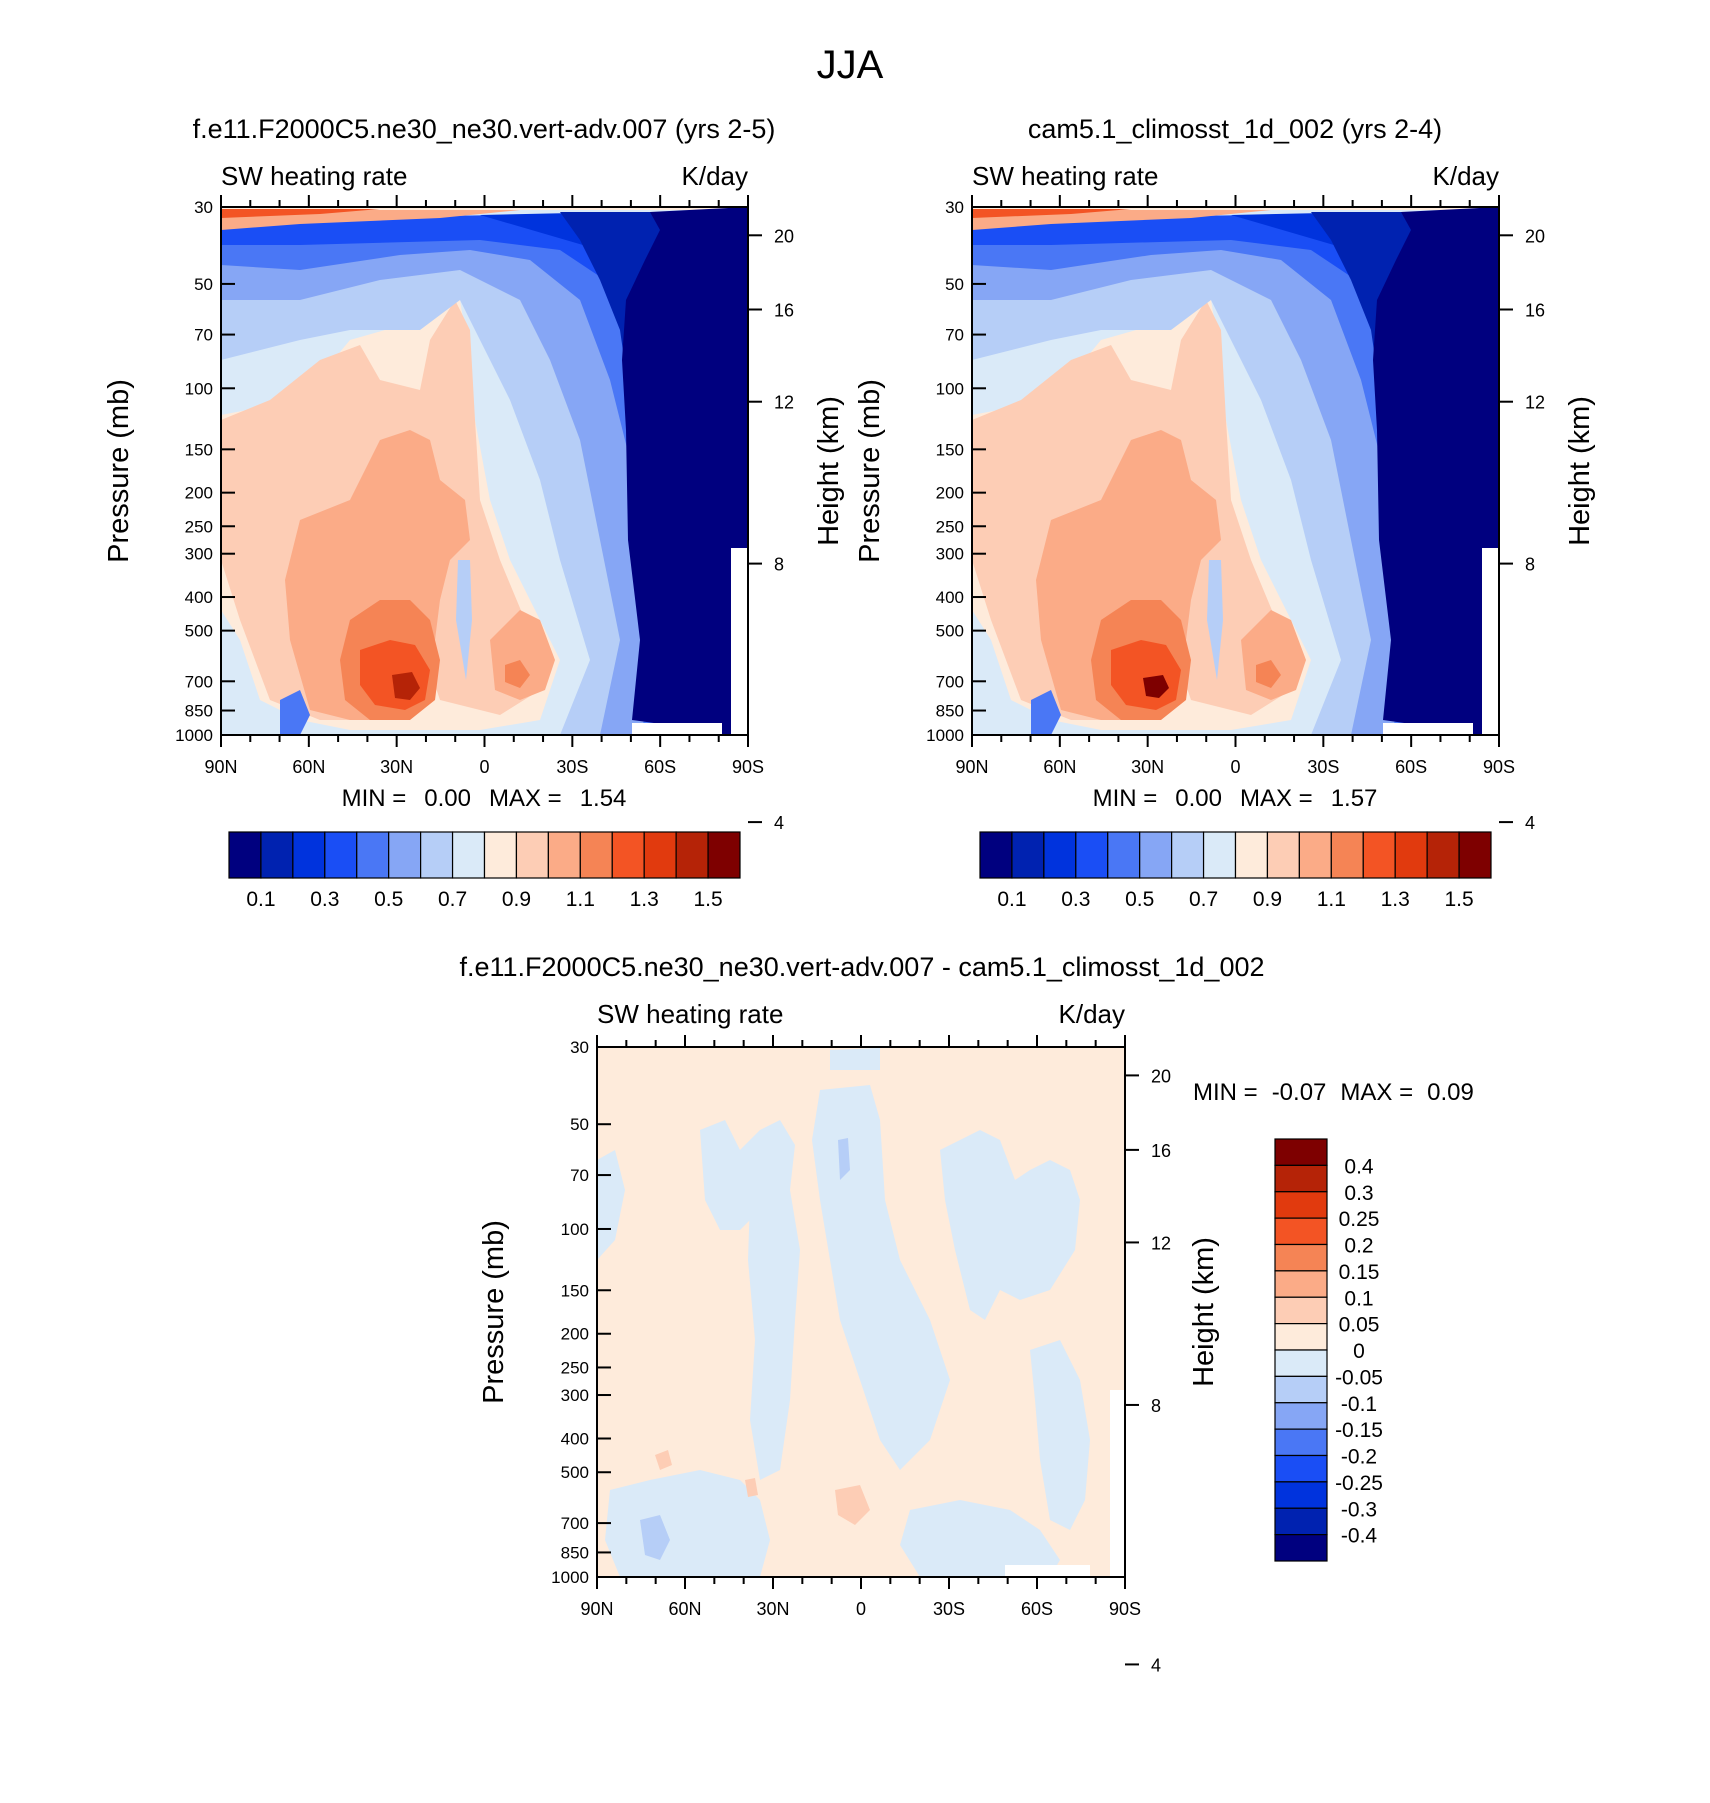 The height and width of the screenshot is (1803, 1710). What do you see at coordinates (1204, 1312) in the screenshot?
I see `y-axis-right-title: Height (km)` at bounding box center [1204, 1312].